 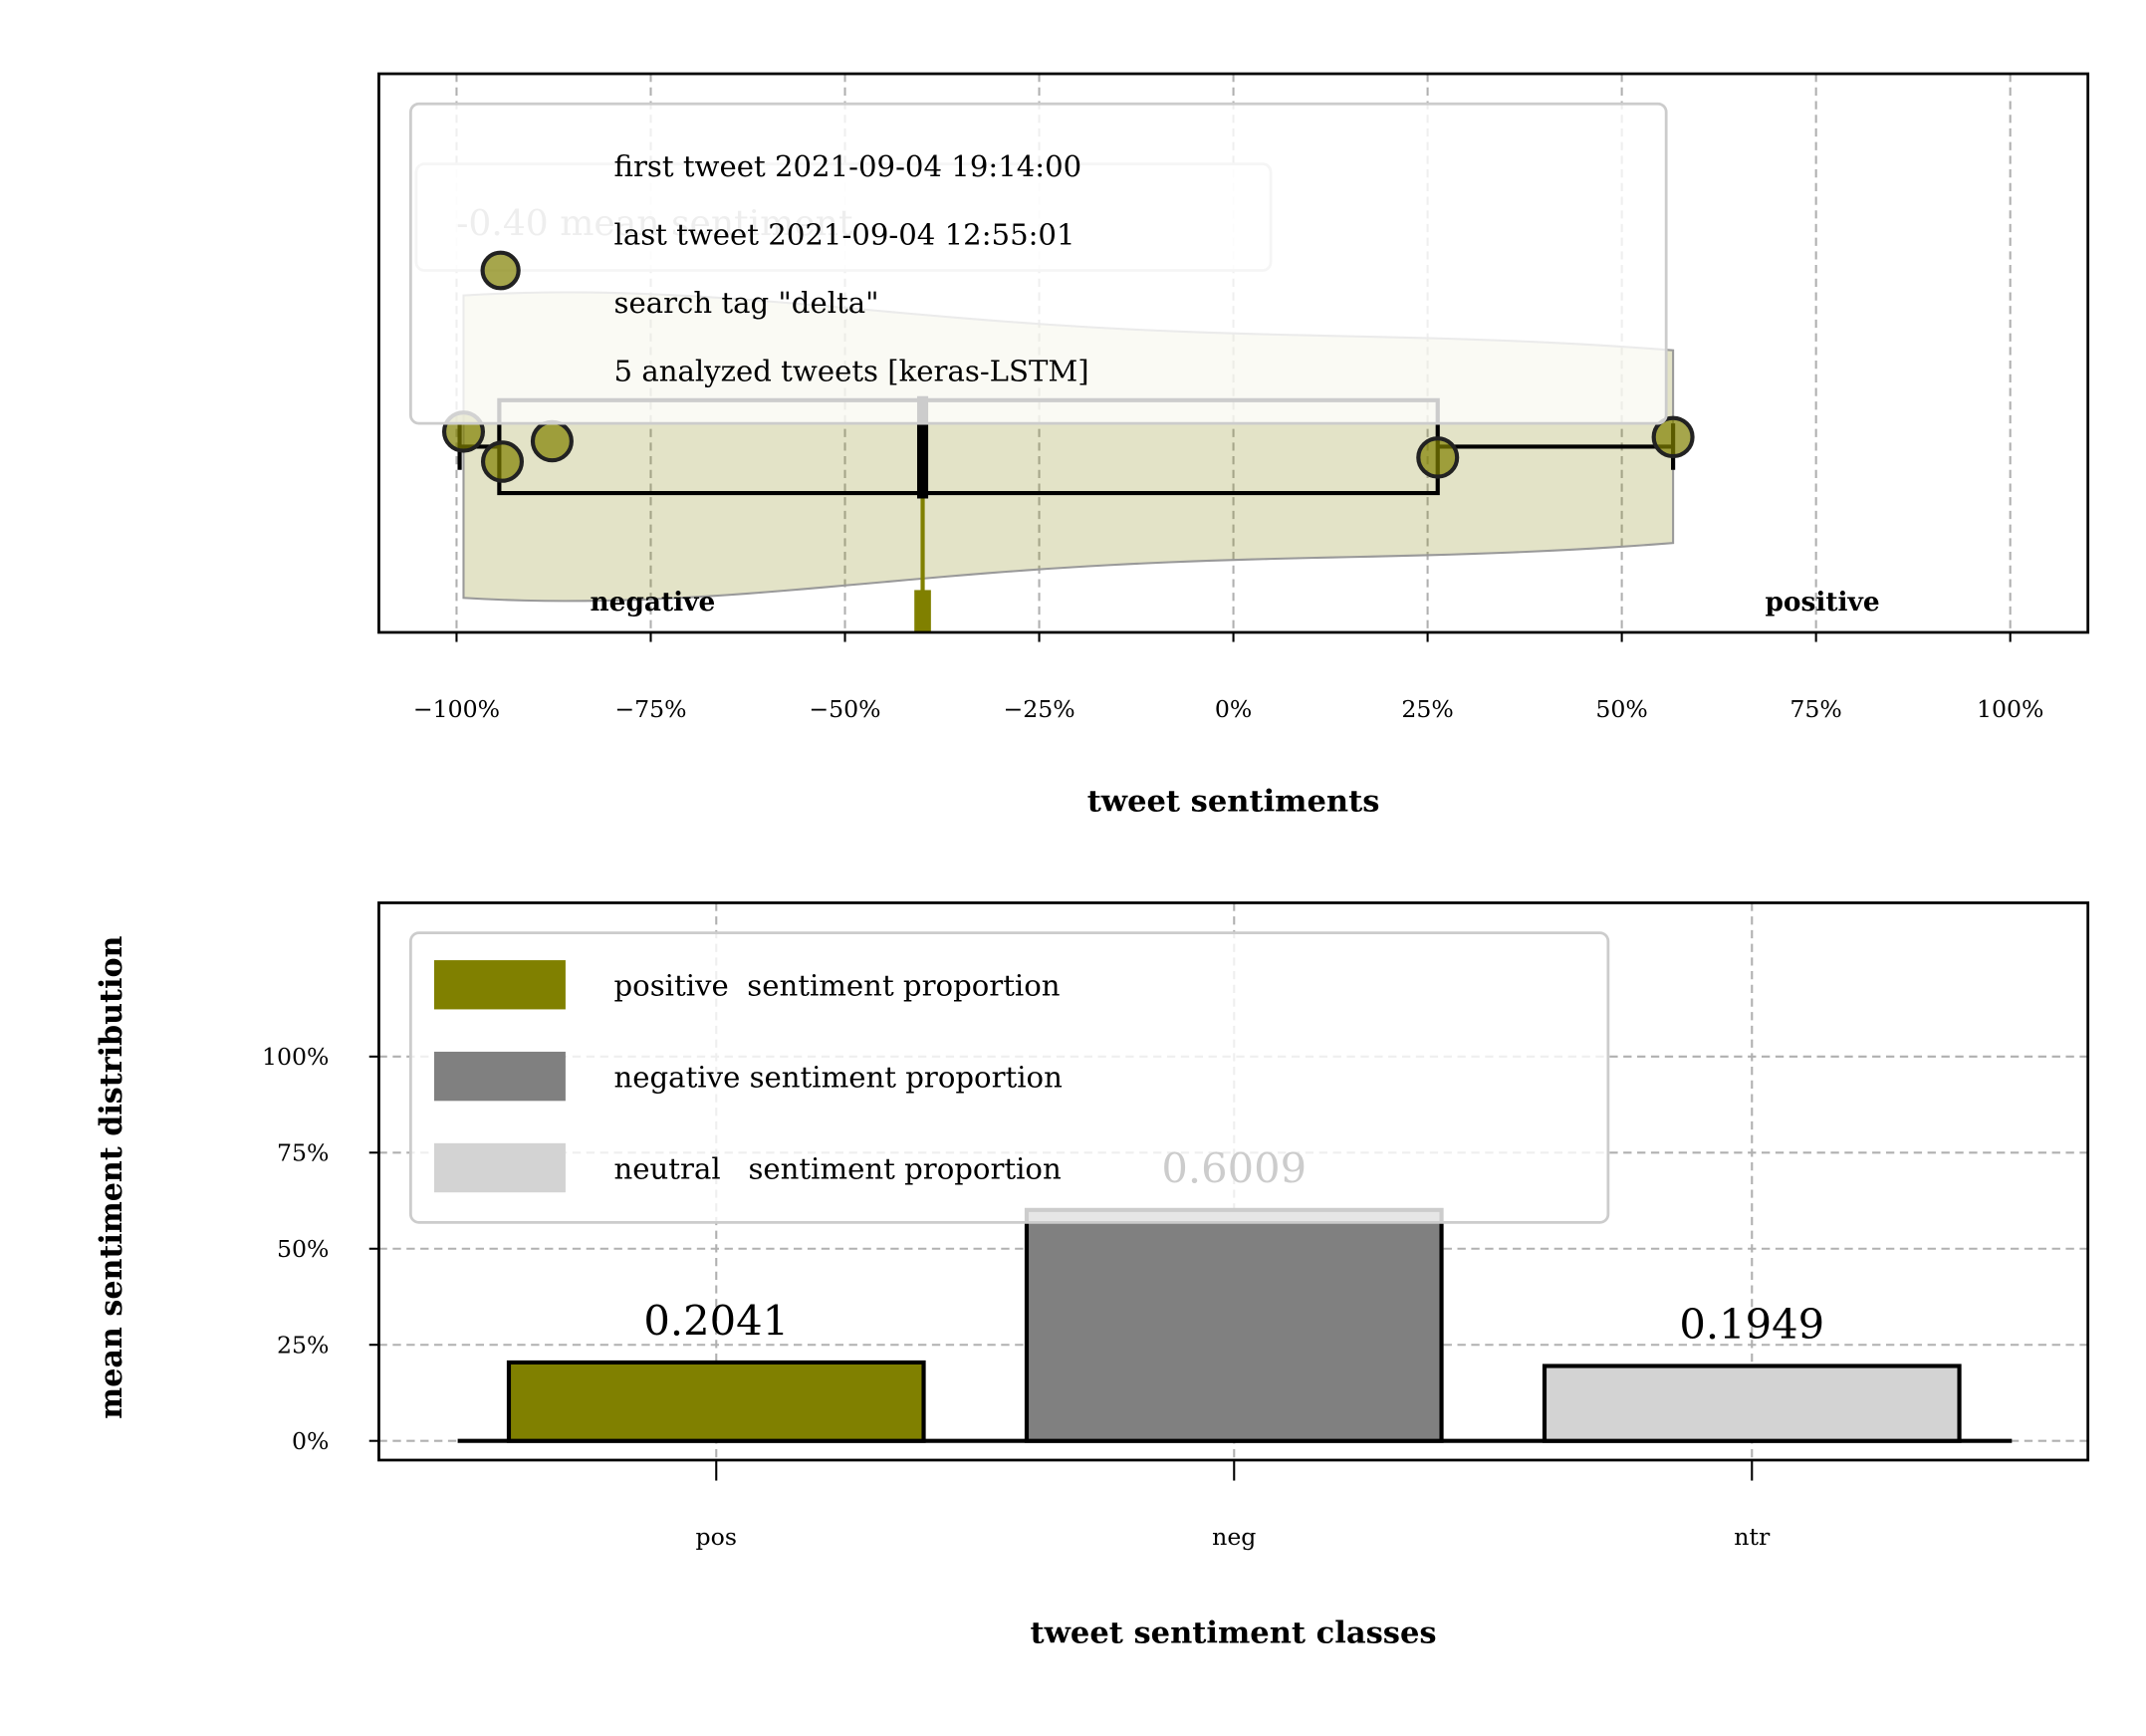 I want to click on x-tick-label: neg, so click(x=1234, y=1537).